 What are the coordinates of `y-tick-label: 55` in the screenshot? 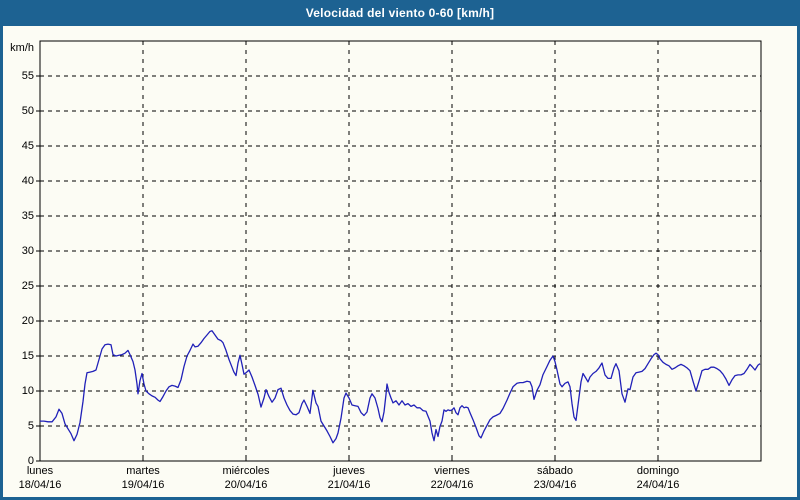 It's located at (27, 76).